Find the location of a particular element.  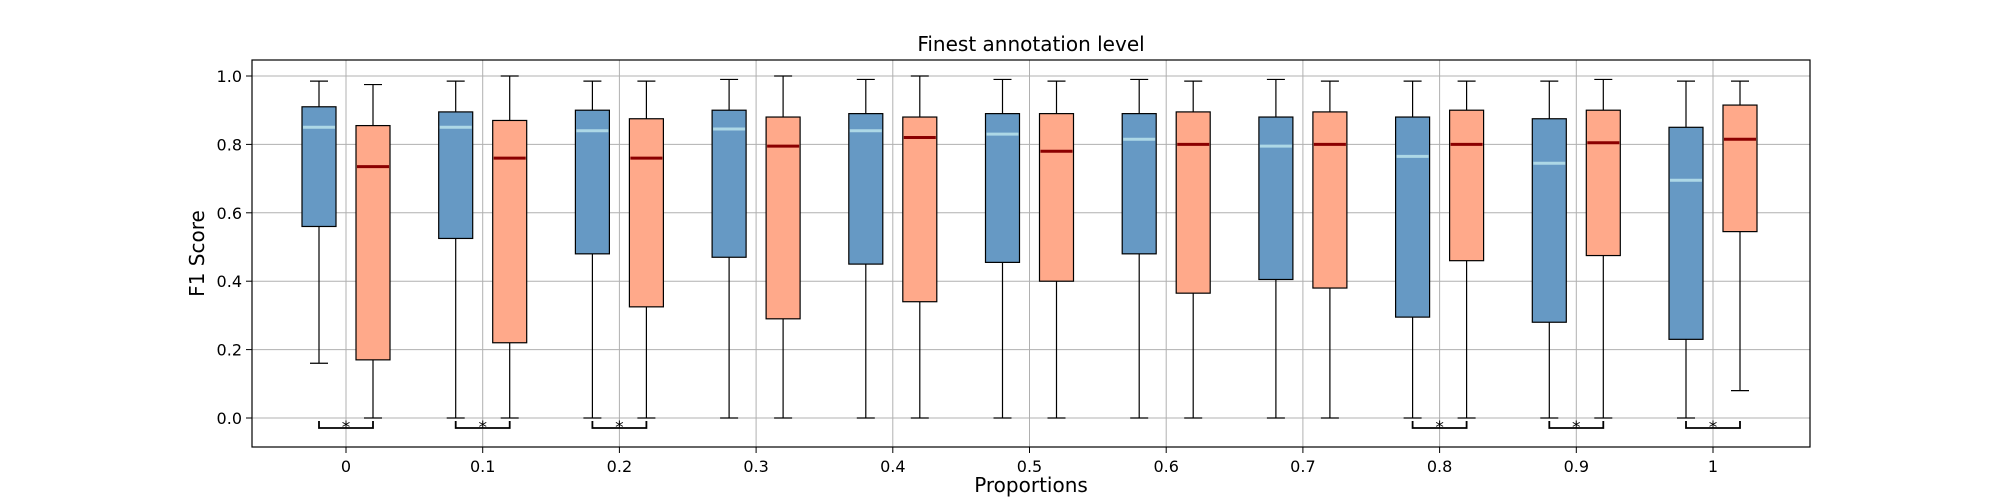

x-tick-label: 0.5 is located at coordinates (1029, 466).